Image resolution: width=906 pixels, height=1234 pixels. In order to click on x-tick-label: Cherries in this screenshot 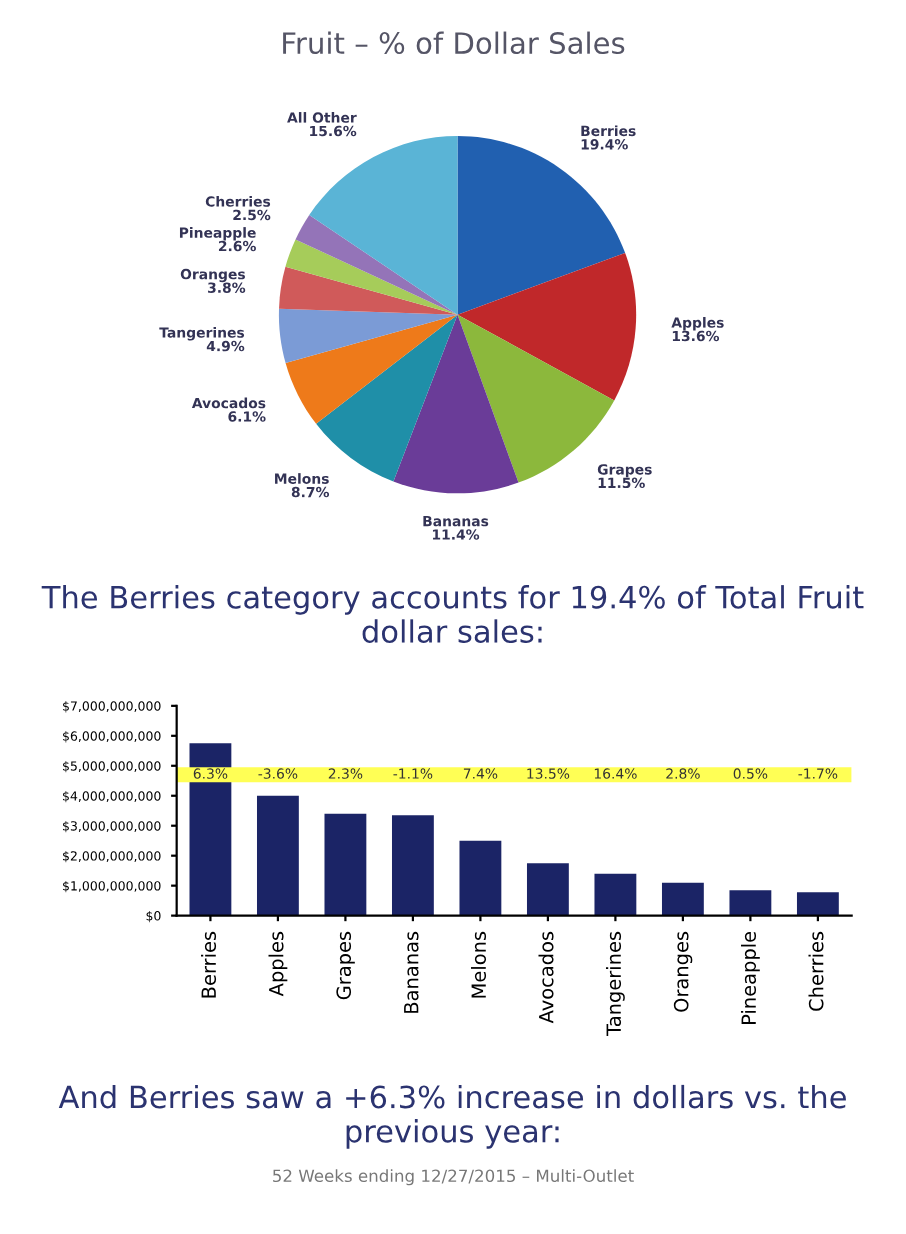, I will do `click(816, 971)`.